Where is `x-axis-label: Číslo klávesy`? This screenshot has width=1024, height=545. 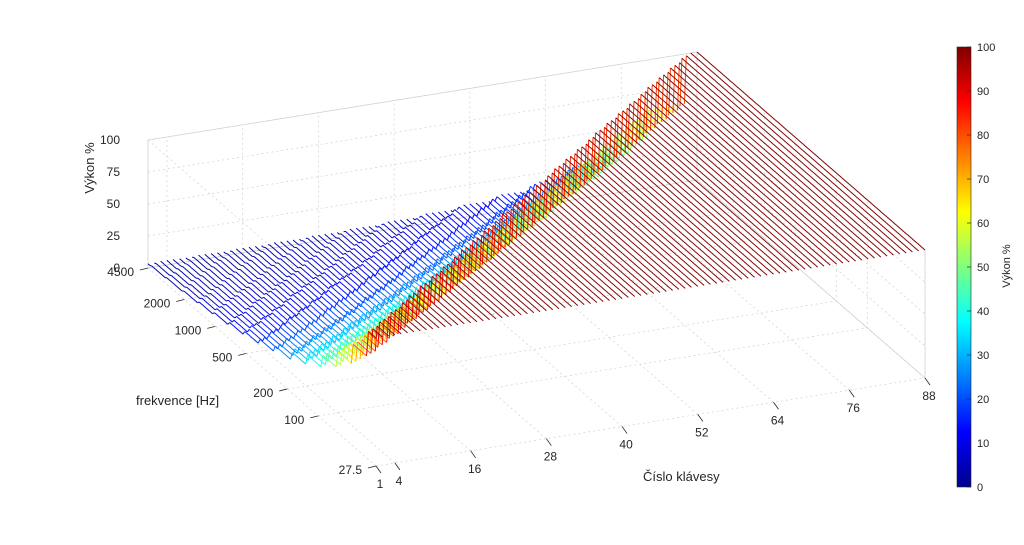 x-axis-label: Číslo klávesy is located at coordinates (681, 476).